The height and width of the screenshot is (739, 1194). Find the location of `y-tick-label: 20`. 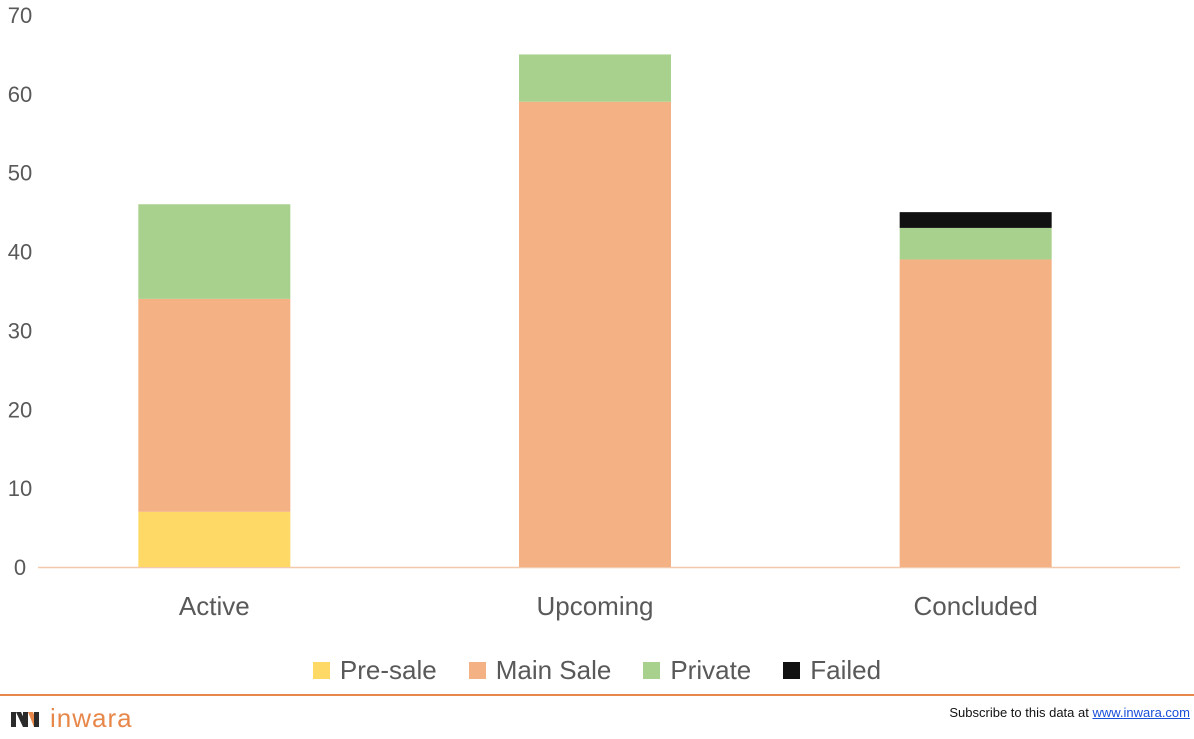

y-tick-label: 20 is located at coordinates (20, 409).